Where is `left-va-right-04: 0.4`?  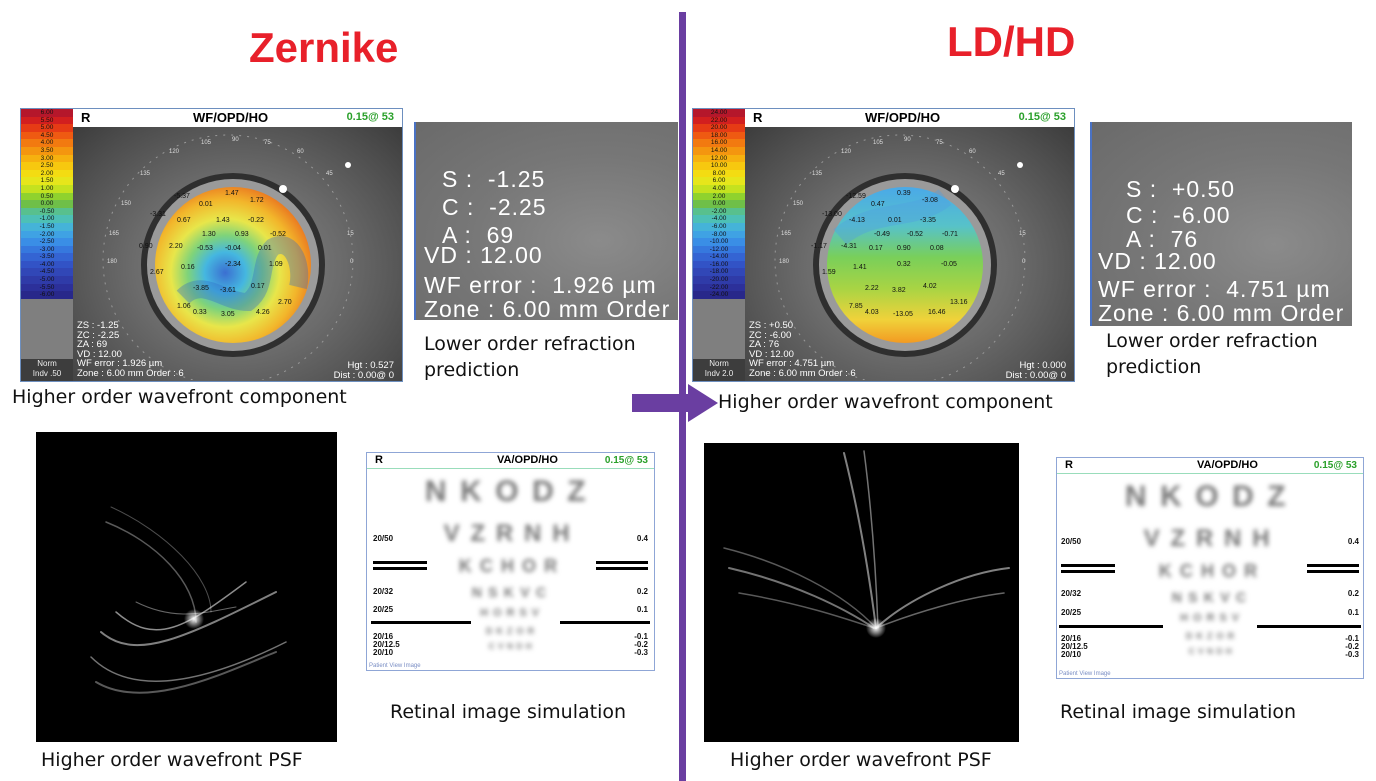
left-va-right-04: 0.4 is located at coordinates (642, 538).